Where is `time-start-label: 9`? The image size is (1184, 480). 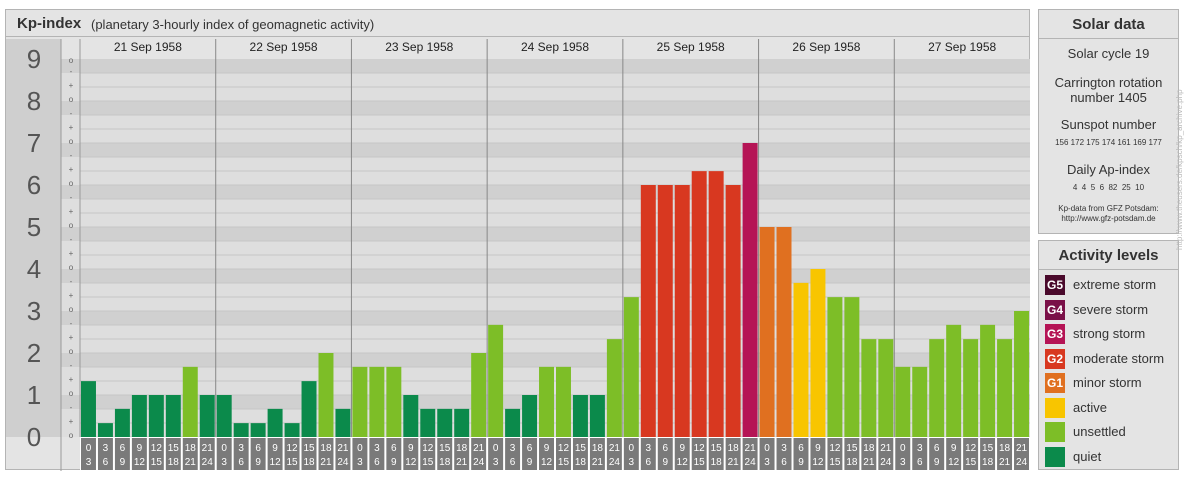
time-start-label: 9 is located at coordinates (411, 448).